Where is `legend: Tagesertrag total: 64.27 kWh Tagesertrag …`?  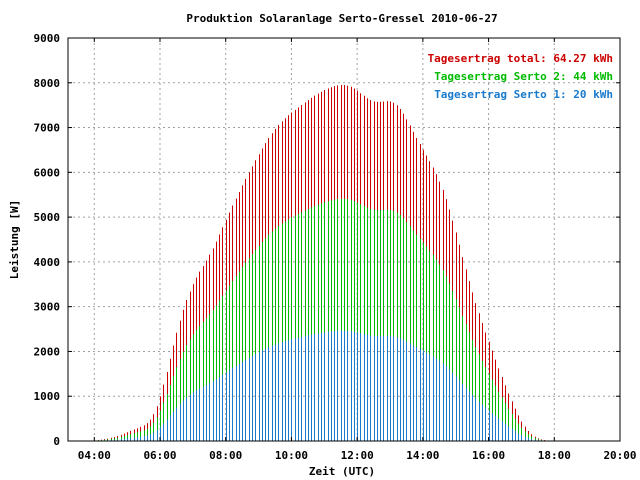 legend: Tagesertrag total: 64.27 kWh Tagesertrag … is located at coordinates (520, 76).